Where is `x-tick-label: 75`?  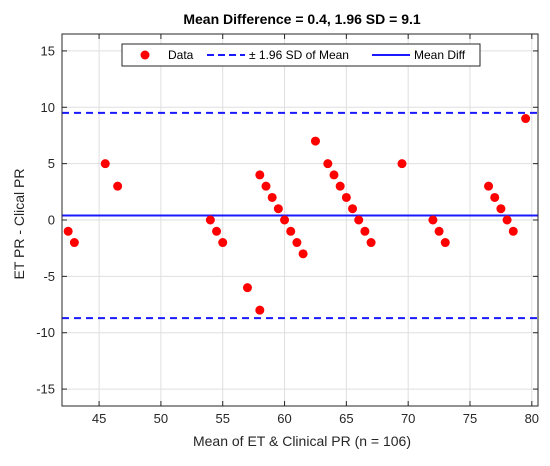 x-tick-label: 75 is located at coordinates (470, 418).